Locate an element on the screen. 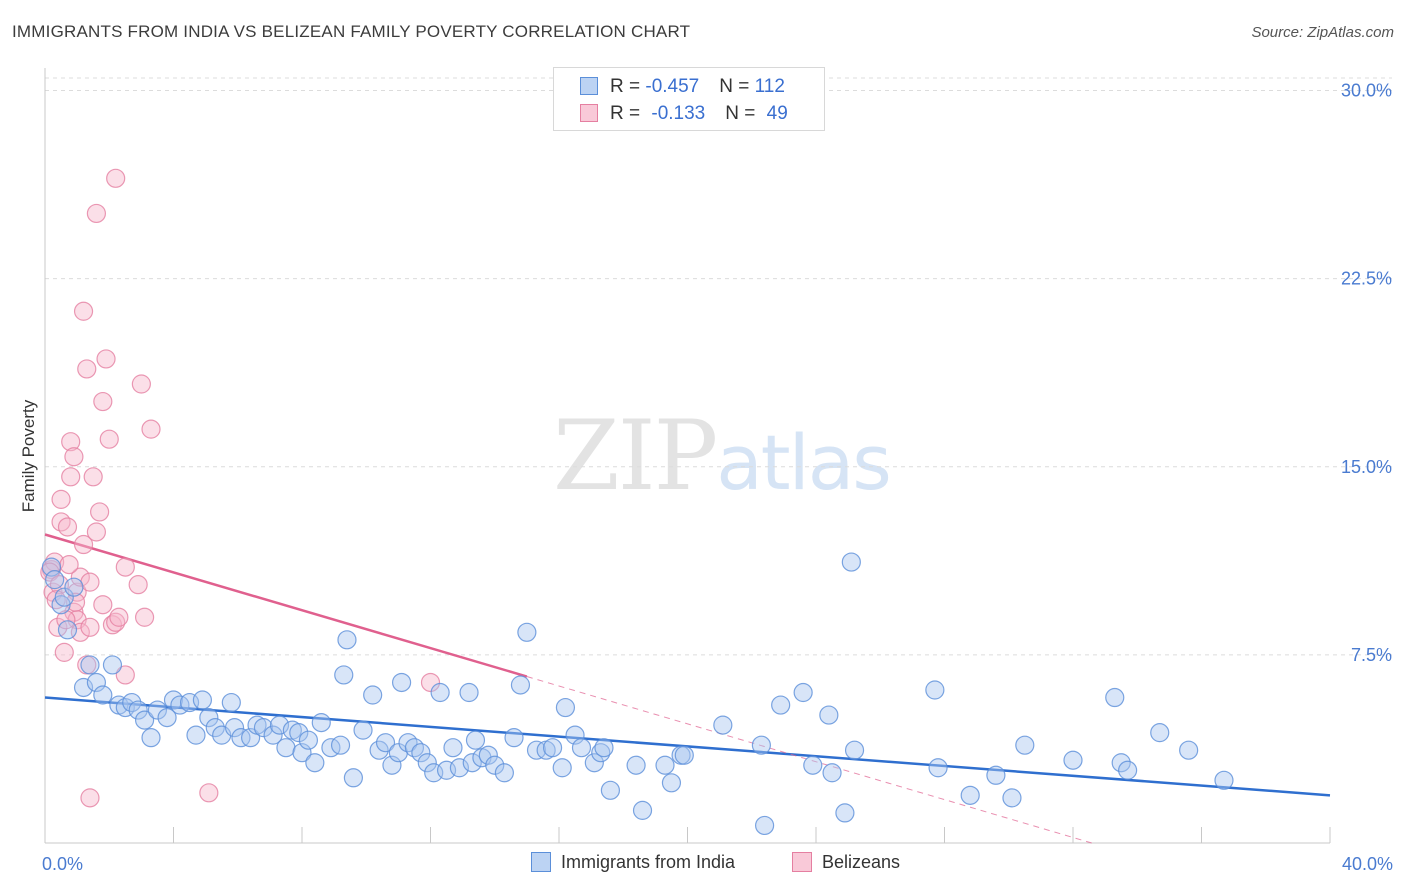 Image resolution: width=1406 pixels, height=892 pixels. y-tick-label: 15.0% is located at coordinates (1366, 467).